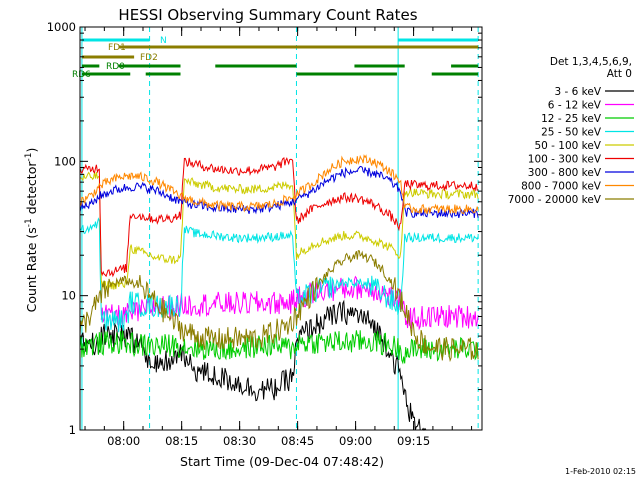 The image size is (640, 480). Describe the element at coordinates (29, 222) in the screenshot. I see `y-axis-label-exp1: -1` at that location.